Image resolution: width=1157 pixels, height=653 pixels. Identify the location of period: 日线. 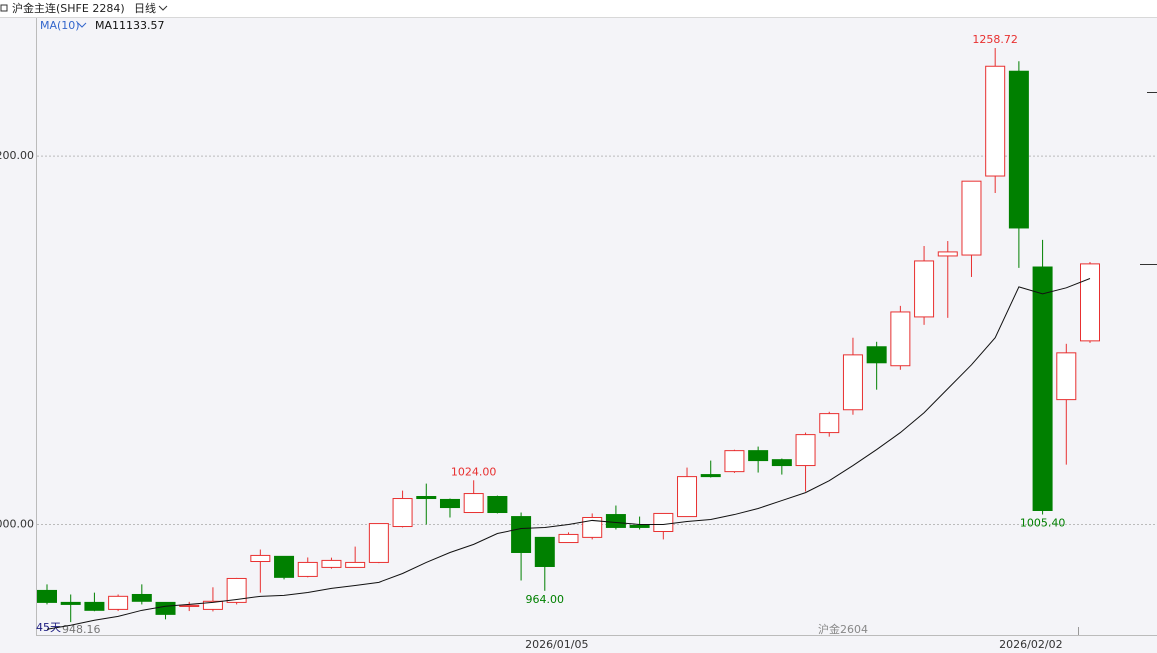
(145, 8).